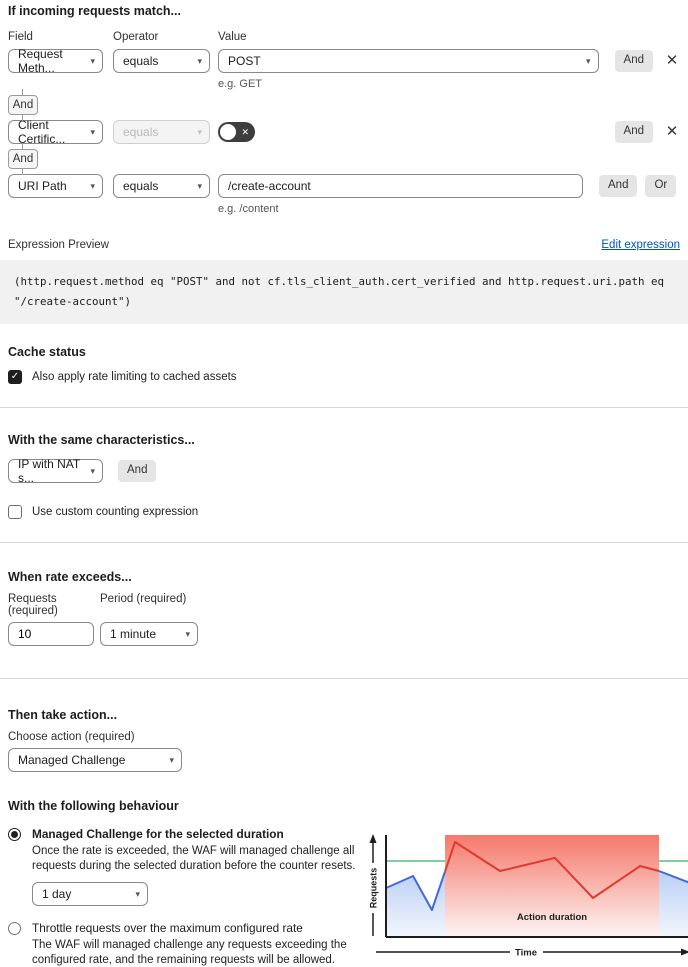 Image resolution: width=688 pixels, height=967 pixels. What do you see at coordinates (58, 245) in the screenshot?
I see `expression-preview-label: Expression Preview` at bounding box center [58, 245].